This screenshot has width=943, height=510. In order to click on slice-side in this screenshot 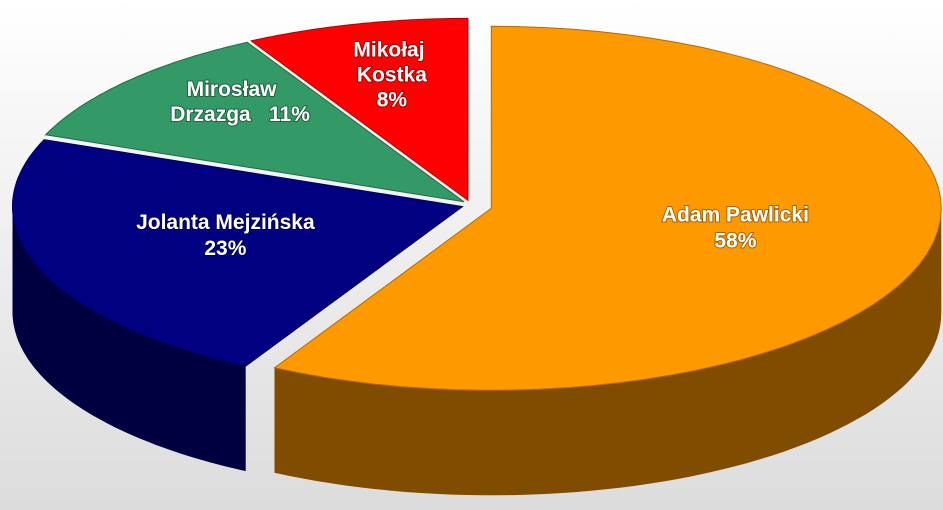, I will do `click(129, 339)`.